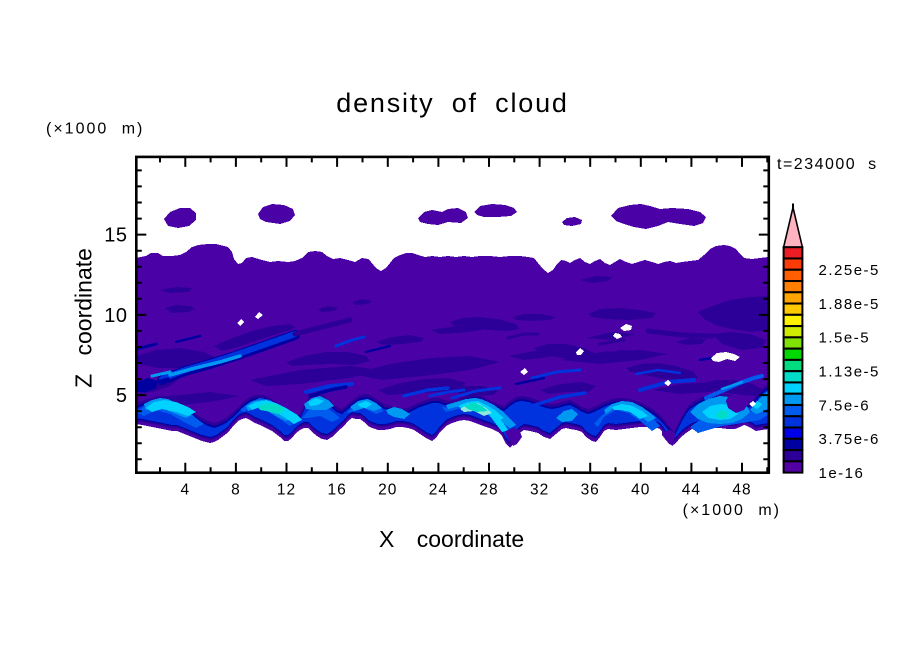  I want to click on svg-text: 4, so click(185, 490).